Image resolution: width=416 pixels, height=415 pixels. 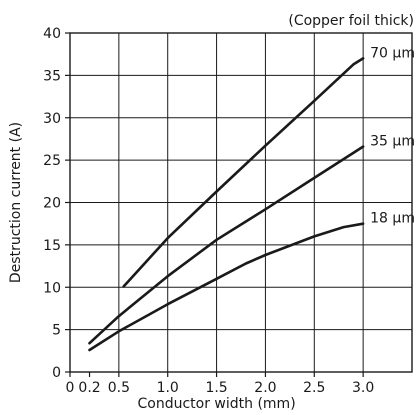 I want to click on y-tick-label: 0, so click(x=56, y=373).